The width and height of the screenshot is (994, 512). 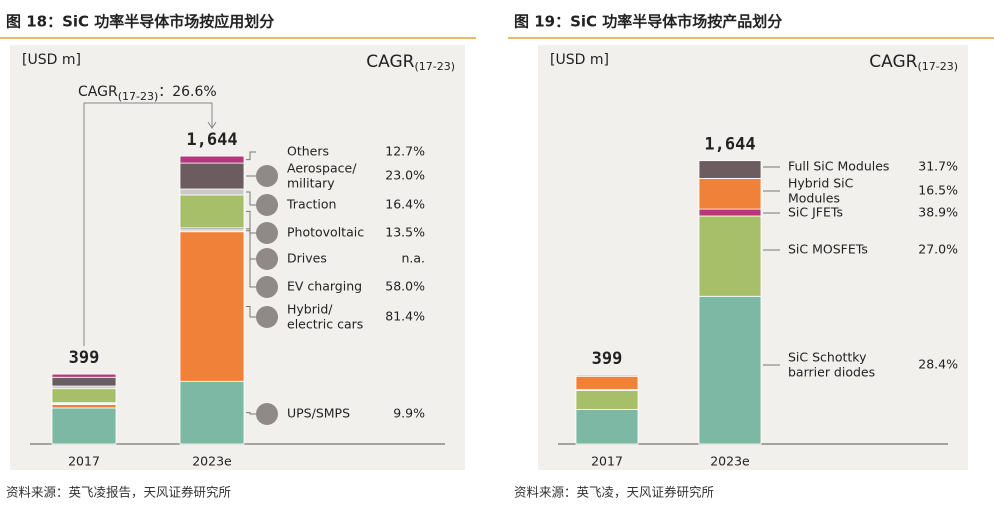 I want to click on cagr-label: 31.7%, so click(x=938, y=166).